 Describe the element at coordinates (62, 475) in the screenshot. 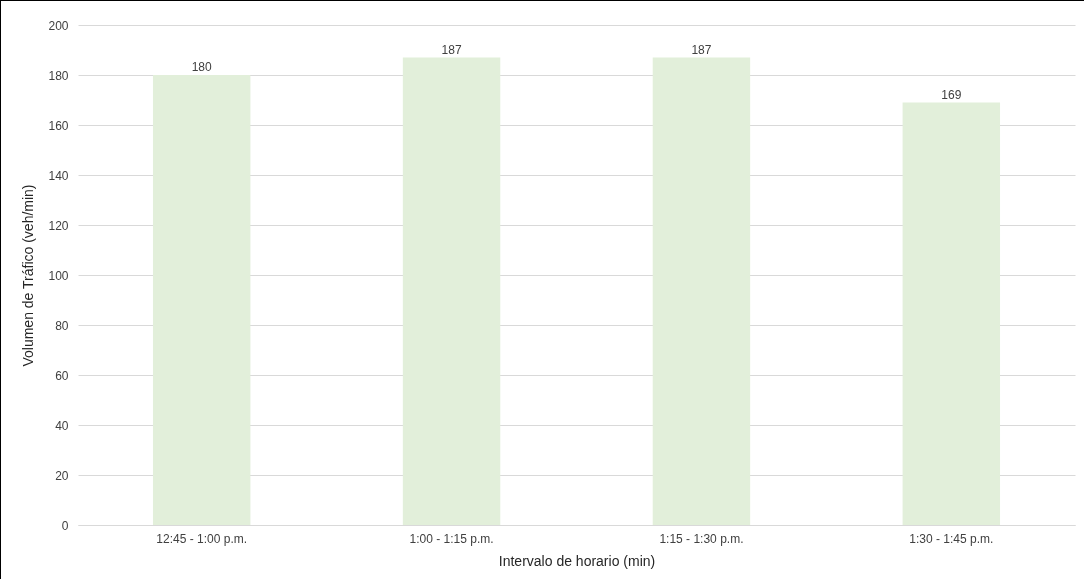

I see `y-tick-label: 20` at that location.